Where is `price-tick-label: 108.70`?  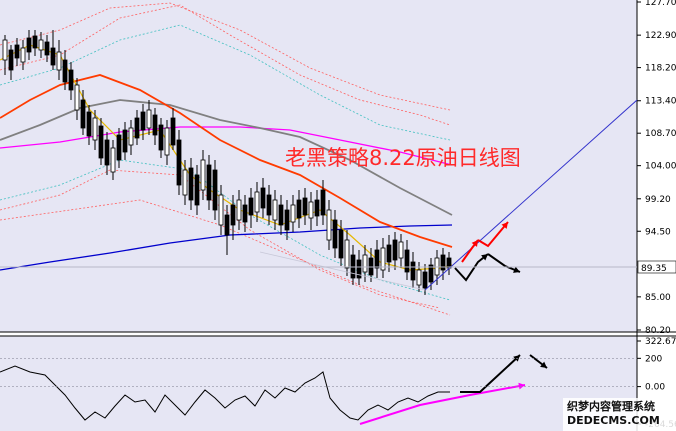
price-tick-label: 108.70 is located at coordinates (660, 134).